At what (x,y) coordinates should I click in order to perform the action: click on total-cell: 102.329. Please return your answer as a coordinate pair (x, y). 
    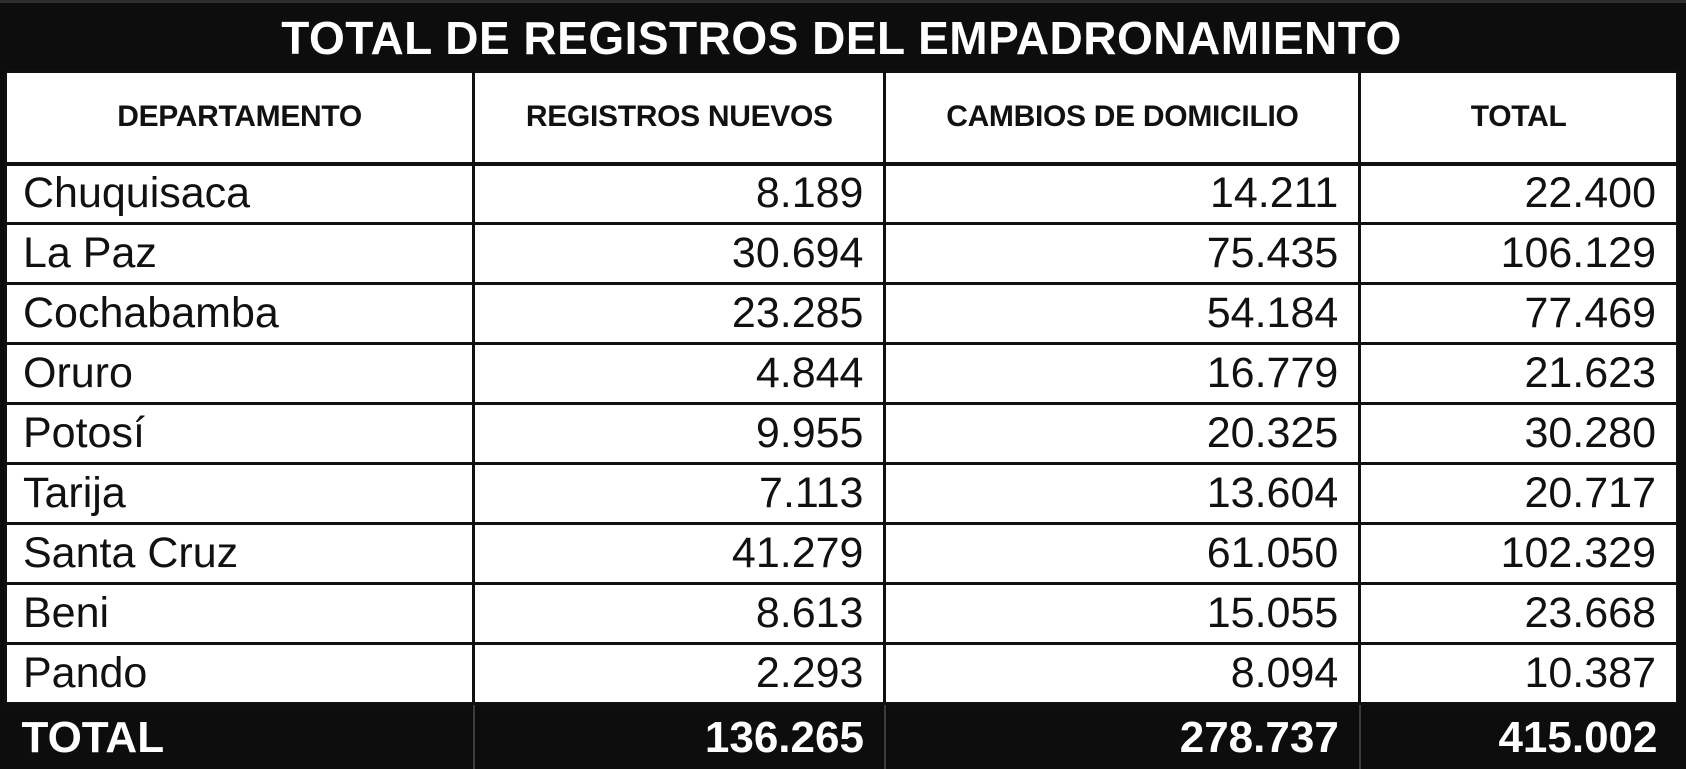
    Looking at the image, I should click on (1518, 553).